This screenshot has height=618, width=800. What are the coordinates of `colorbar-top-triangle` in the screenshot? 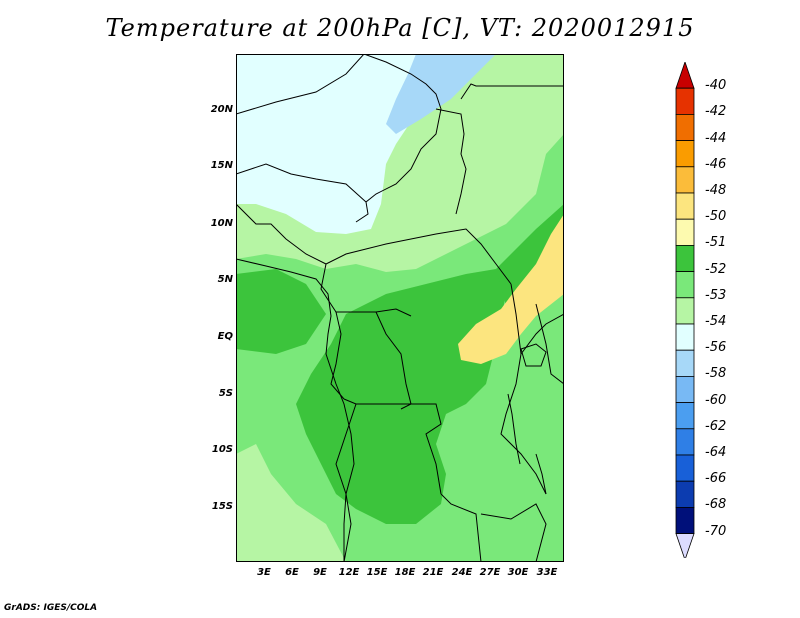 It's located at (685, 75).